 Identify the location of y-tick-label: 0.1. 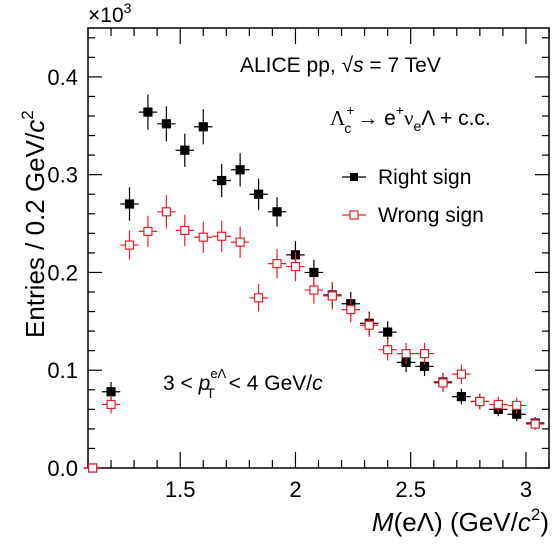
(62, 370).